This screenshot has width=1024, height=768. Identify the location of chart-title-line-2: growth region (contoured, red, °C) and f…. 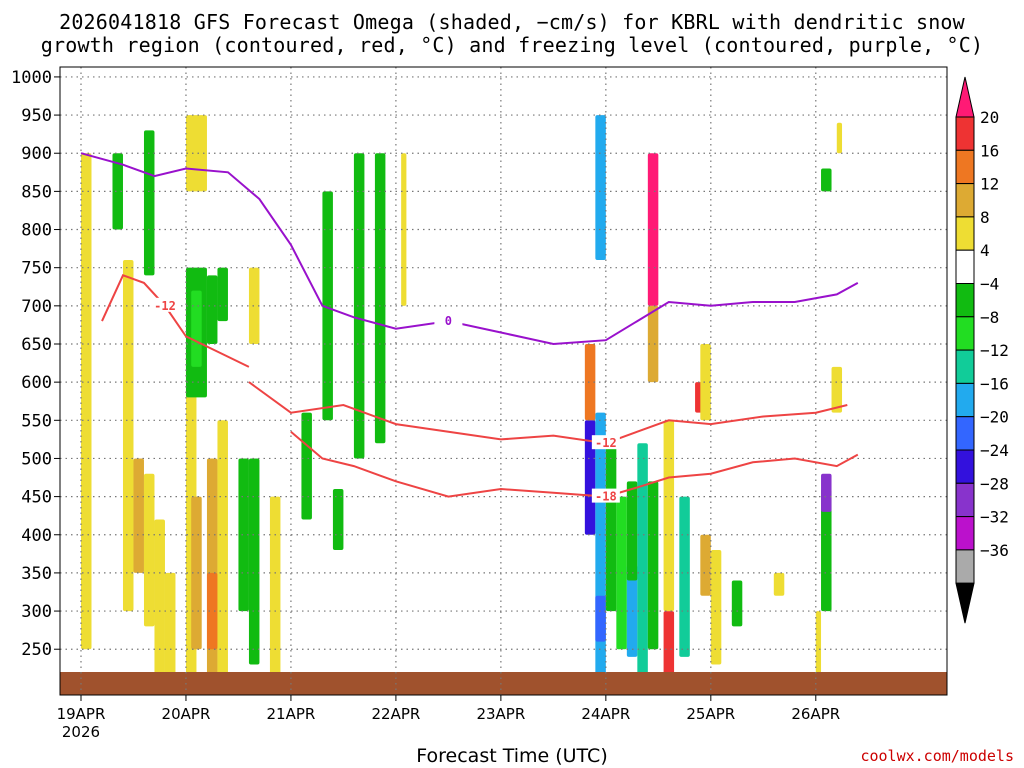
(512, 45).